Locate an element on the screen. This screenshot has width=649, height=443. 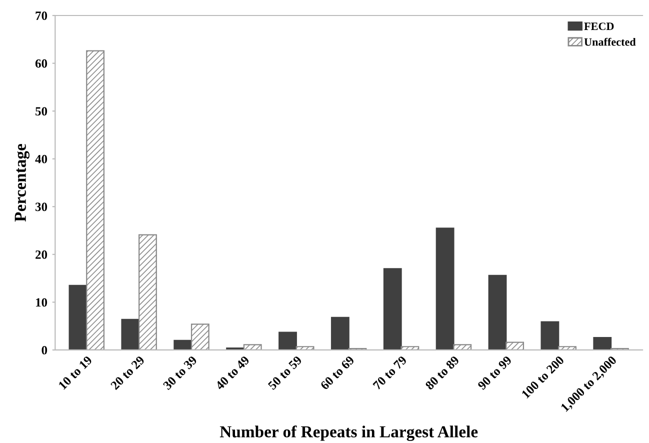
x-tick-label: 80 to 89 is located at coordinates (442, 372).